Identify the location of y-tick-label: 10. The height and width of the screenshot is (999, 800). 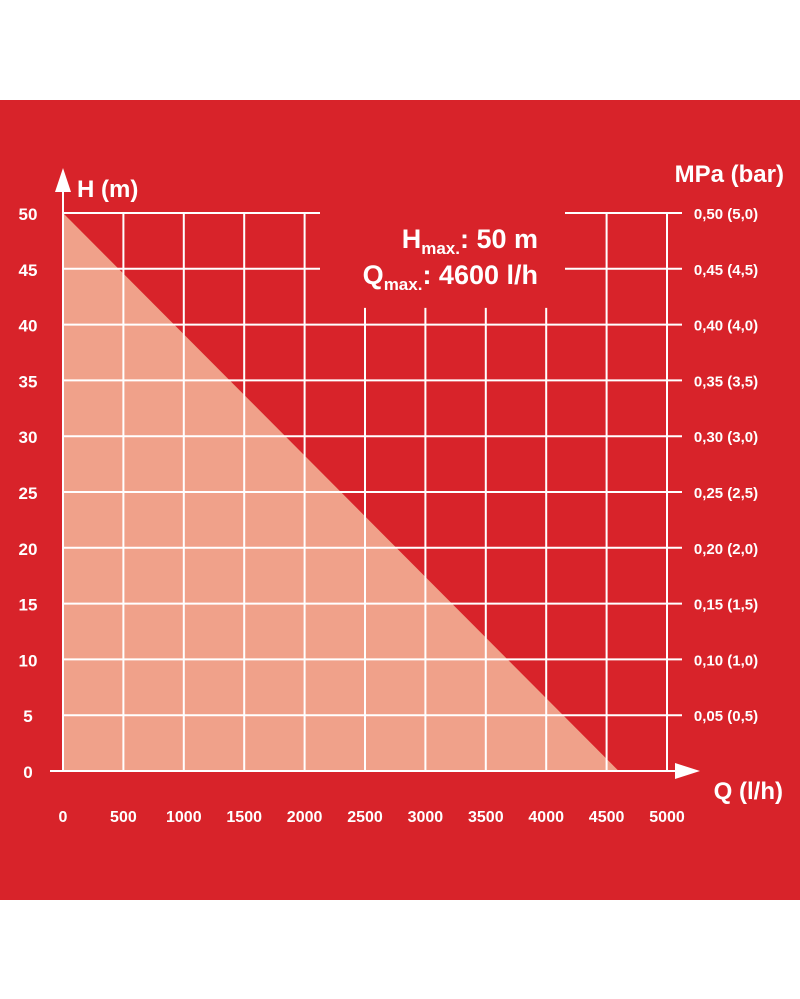
(28, 660).